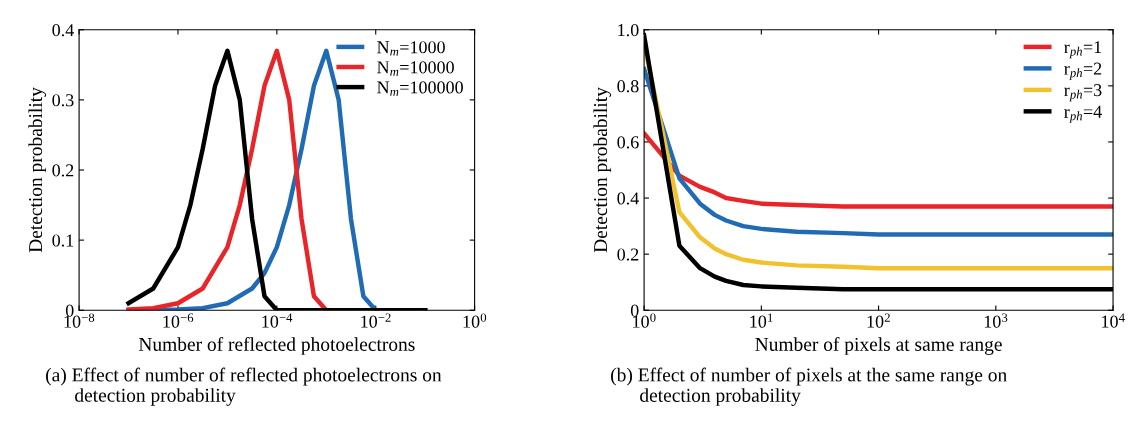  I want to click on legend-label: N$_{m}$=100000, so click(420, 88).